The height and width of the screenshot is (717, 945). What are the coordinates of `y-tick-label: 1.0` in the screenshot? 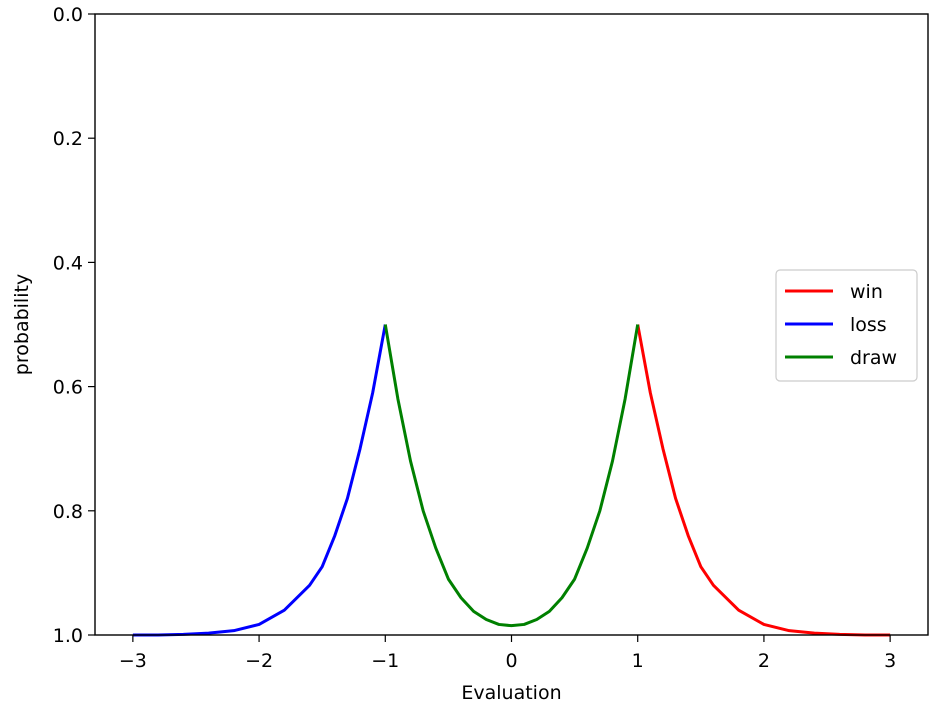 It's located at (68, 636).